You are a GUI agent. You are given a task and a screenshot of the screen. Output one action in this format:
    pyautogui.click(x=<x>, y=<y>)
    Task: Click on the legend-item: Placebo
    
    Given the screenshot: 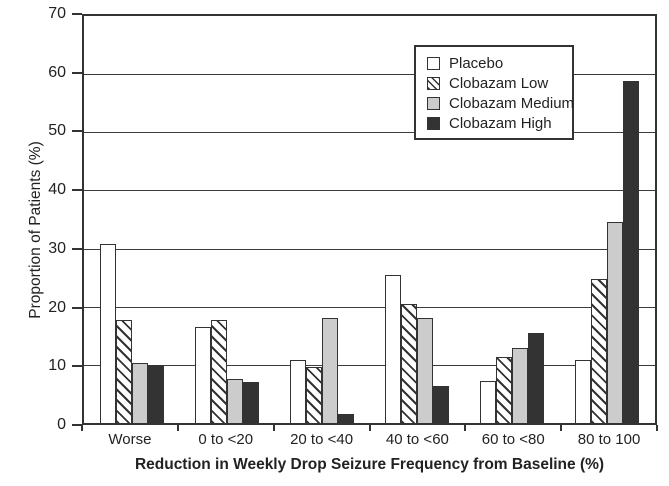 What is the action you would take?
    pyautogui.click(x=496, y=63)
    